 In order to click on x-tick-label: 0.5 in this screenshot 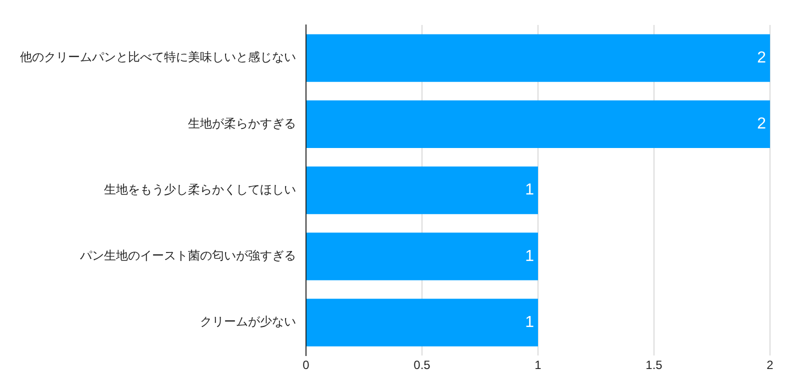, I will do `click(422, 365)`.